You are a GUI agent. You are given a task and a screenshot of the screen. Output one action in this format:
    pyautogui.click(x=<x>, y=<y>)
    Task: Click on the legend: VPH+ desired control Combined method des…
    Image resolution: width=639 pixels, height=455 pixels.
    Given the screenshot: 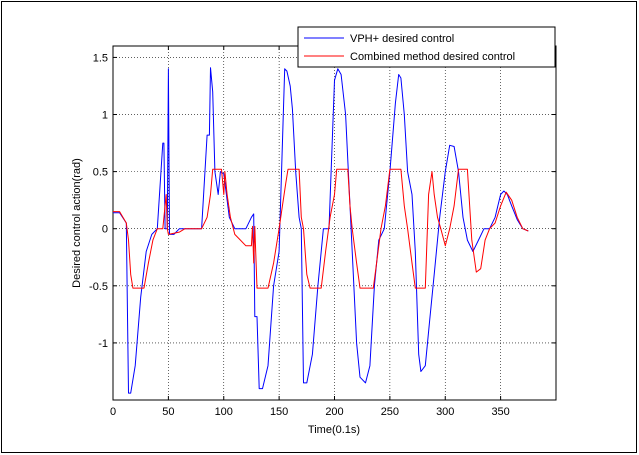 What is the action you would take?
    pyautogui.click(x=426, y=47)
    